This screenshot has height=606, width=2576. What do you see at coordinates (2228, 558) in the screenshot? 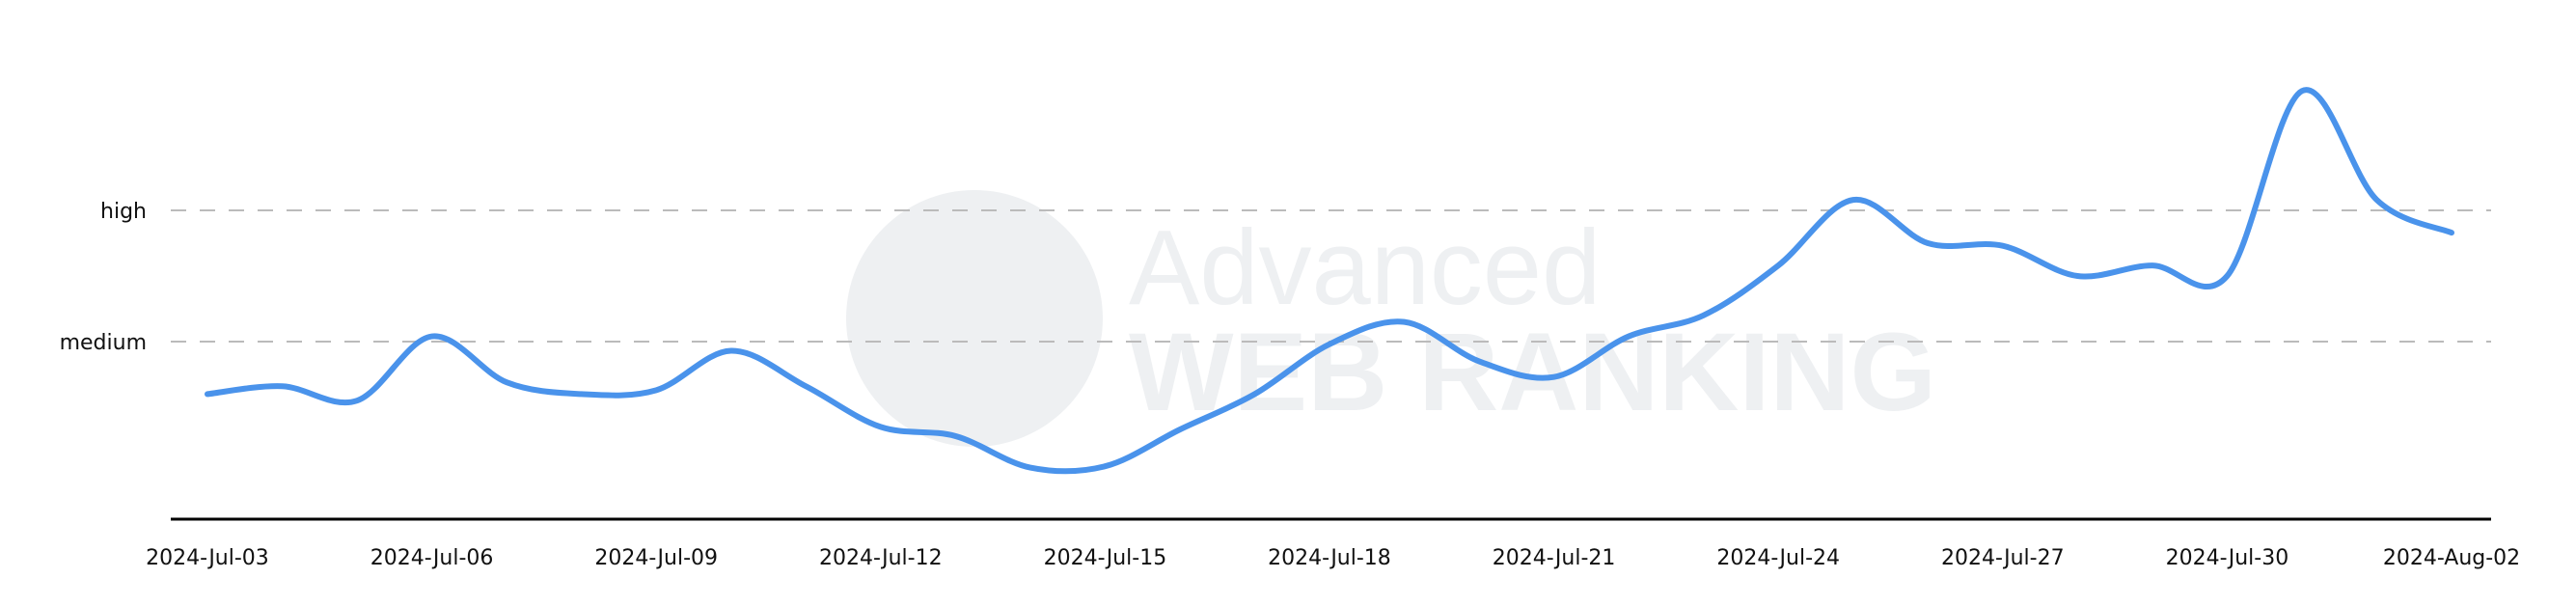
I see `x-tick-label: 2024-Jul-30` at bounding box center [2228, 558].